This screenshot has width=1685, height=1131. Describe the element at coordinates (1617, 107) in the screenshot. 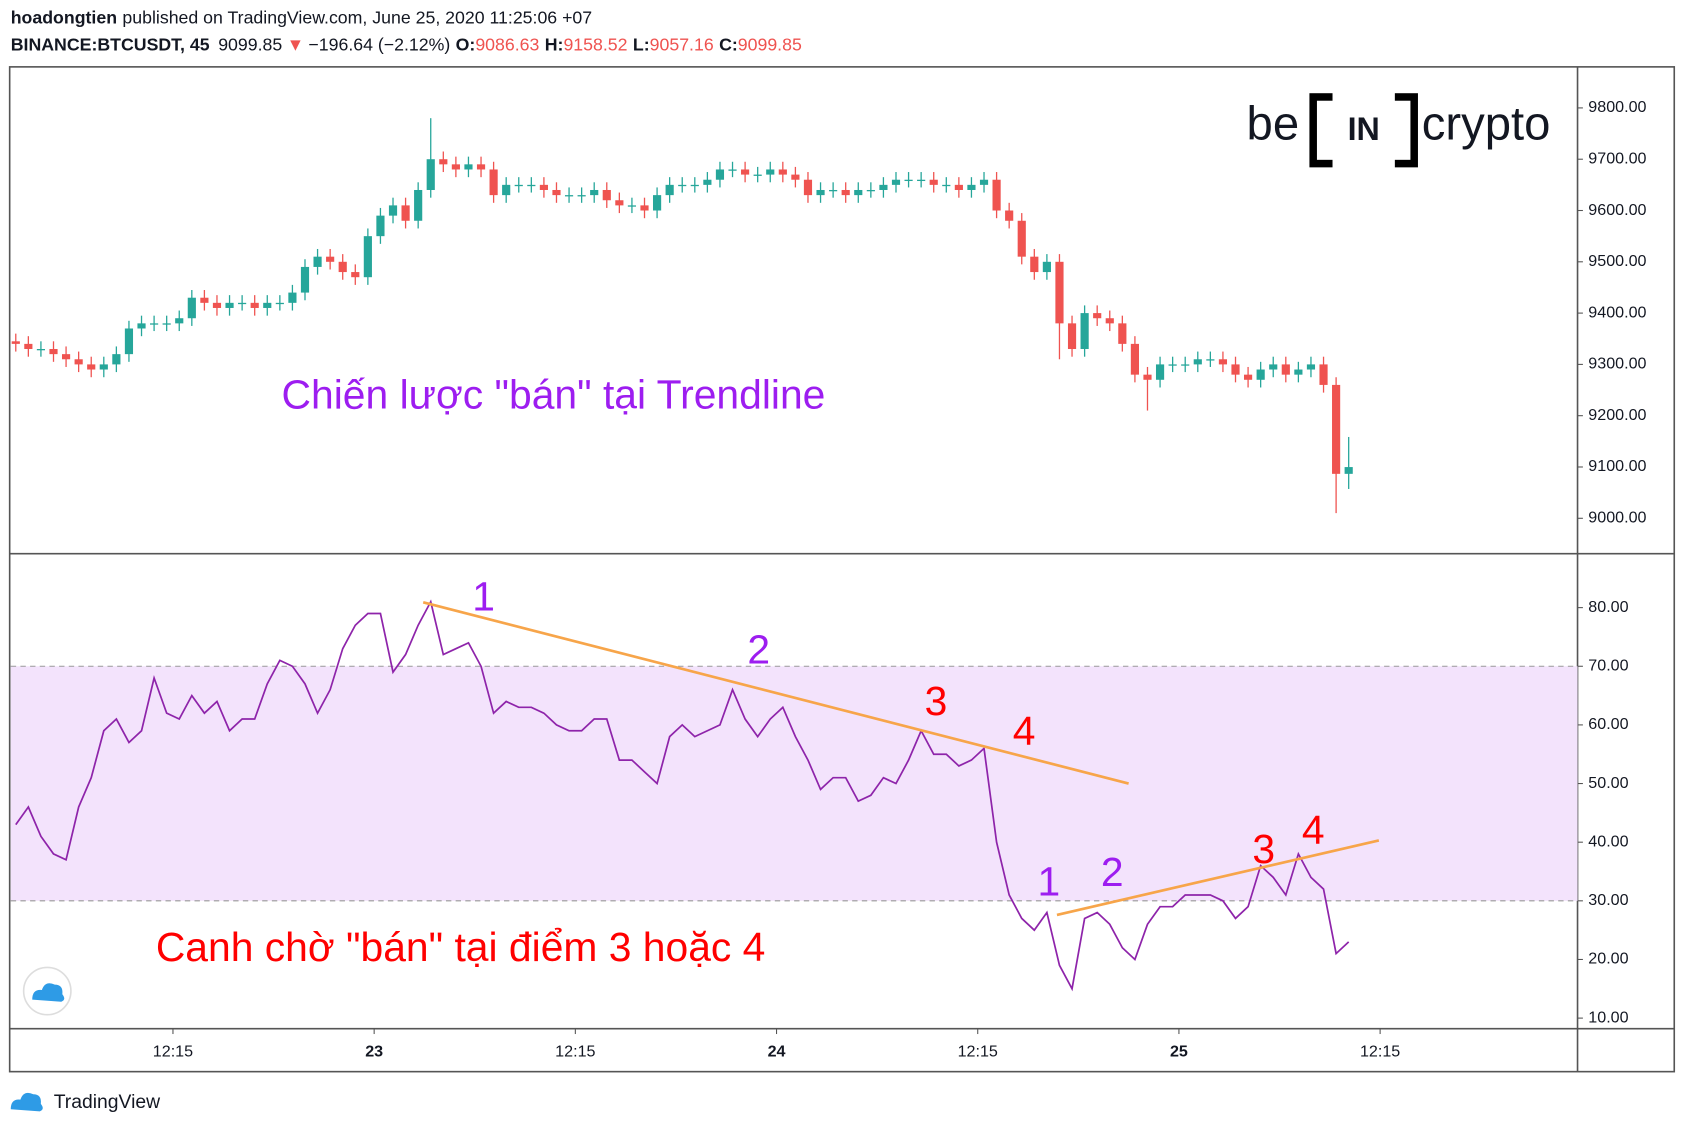

I see `y-tick-label: 9800.00` at that location.